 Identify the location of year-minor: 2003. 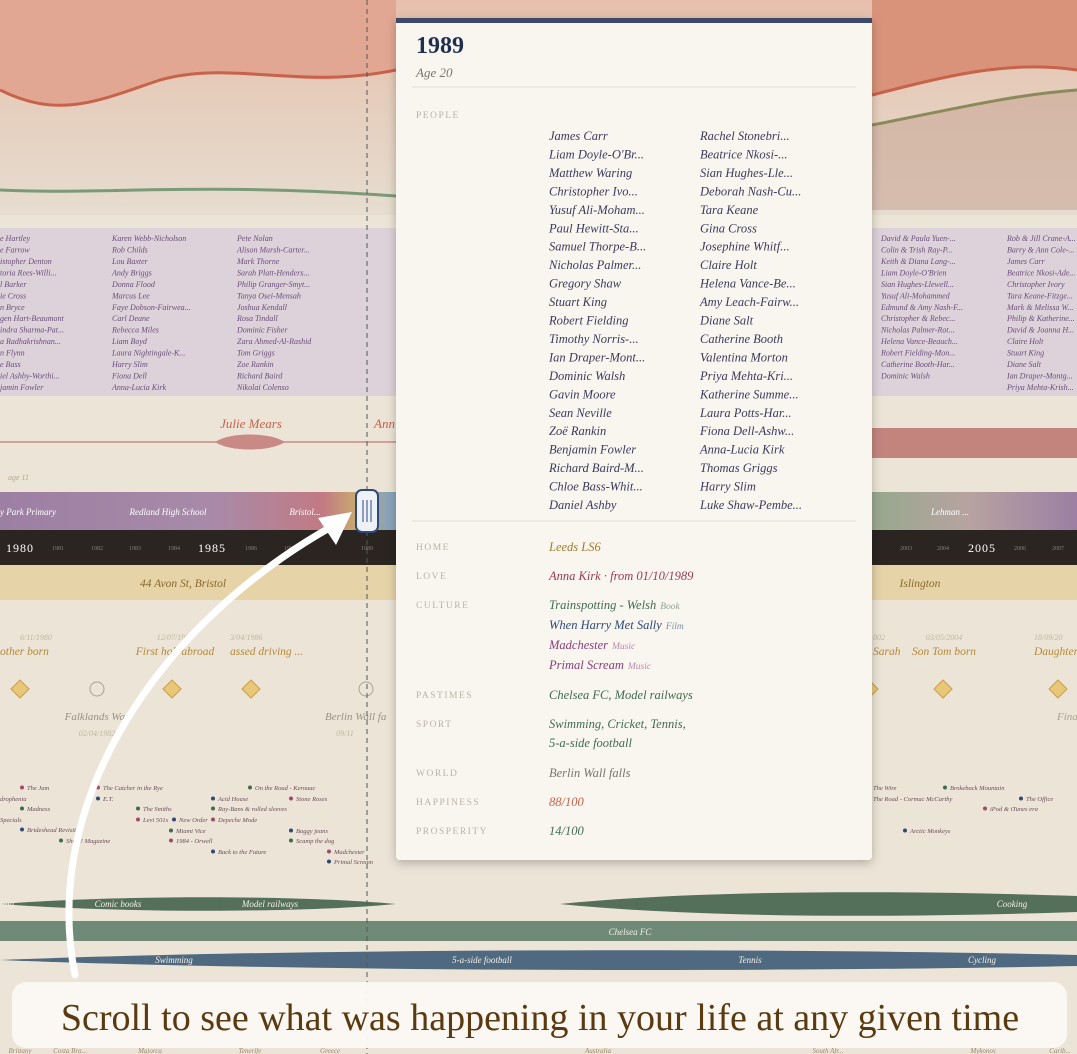
(906, 549).